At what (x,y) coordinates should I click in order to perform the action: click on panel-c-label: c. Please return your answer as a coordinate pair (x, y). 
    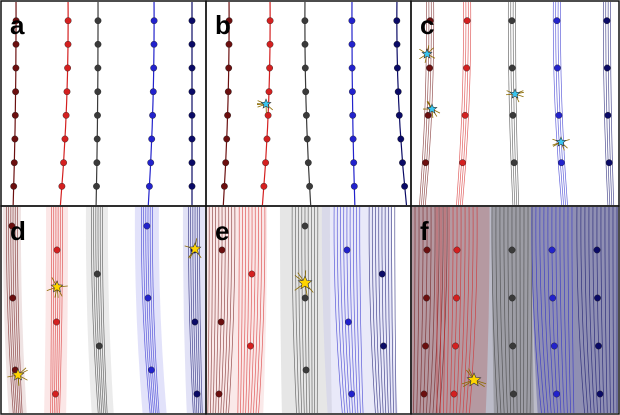
    Looking at the image, I should click on (427, 25).